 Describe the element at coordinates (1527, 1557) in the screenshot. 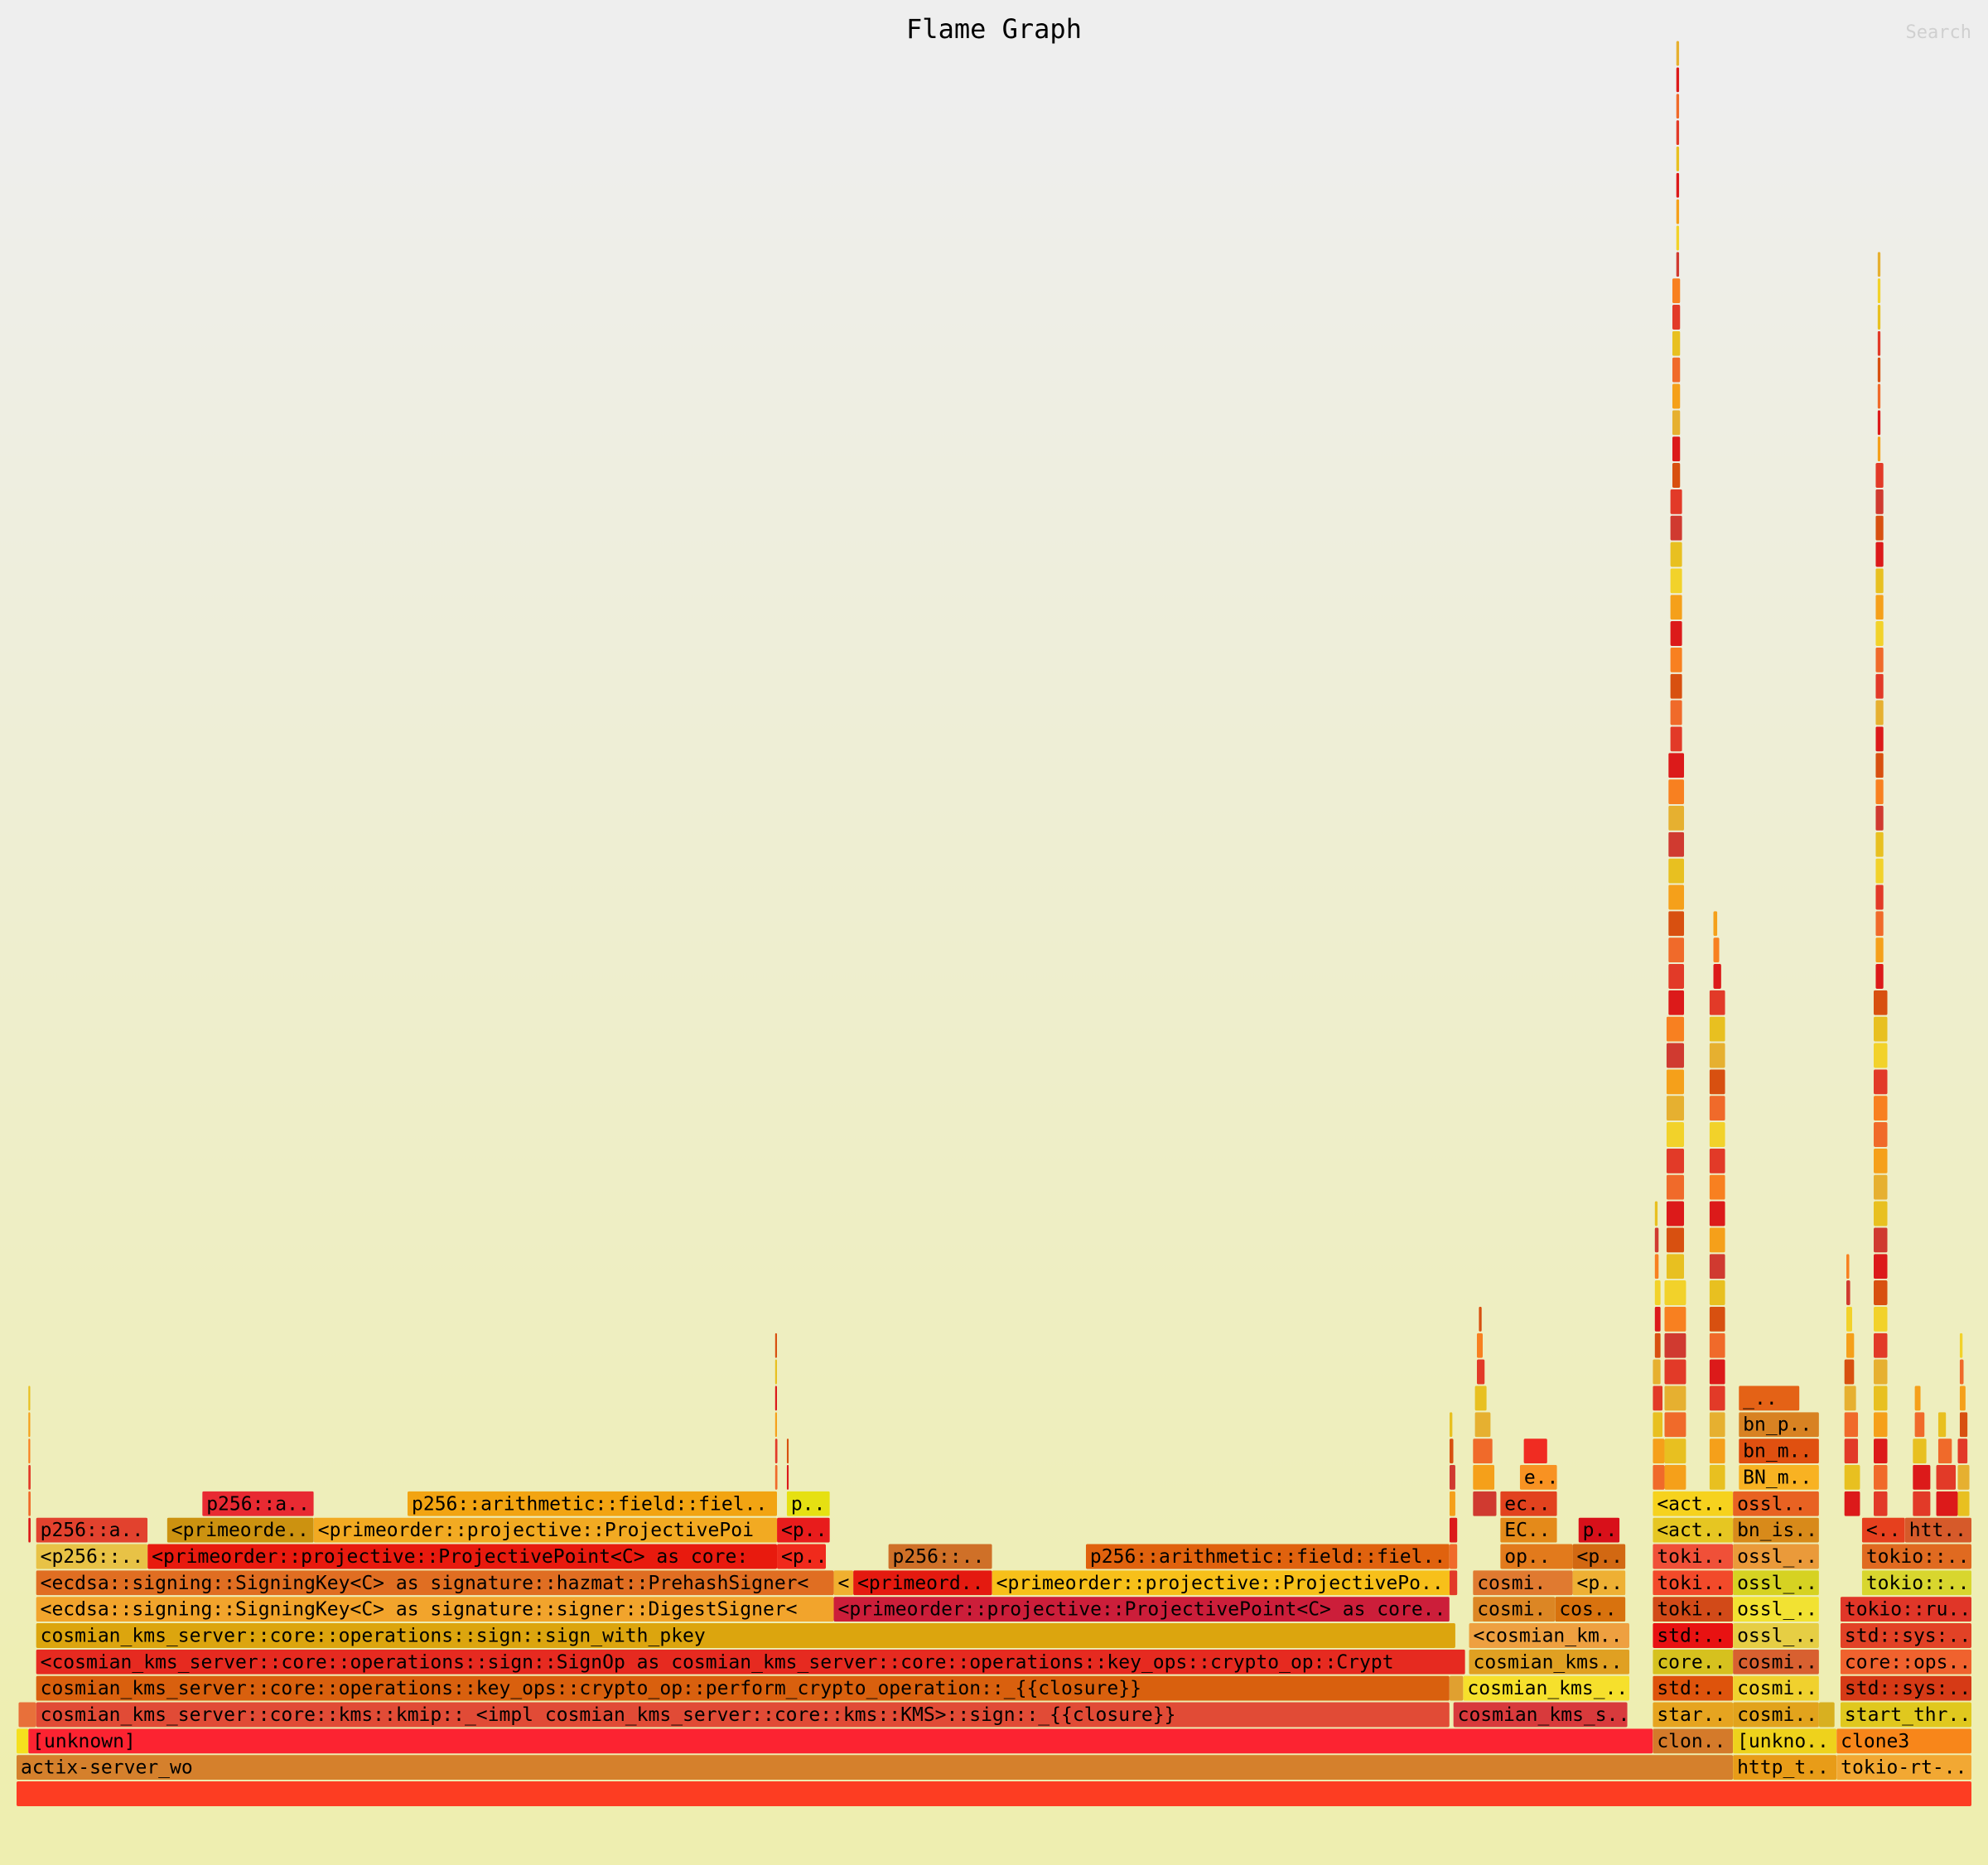

I see `frame-label: op..` at that location.